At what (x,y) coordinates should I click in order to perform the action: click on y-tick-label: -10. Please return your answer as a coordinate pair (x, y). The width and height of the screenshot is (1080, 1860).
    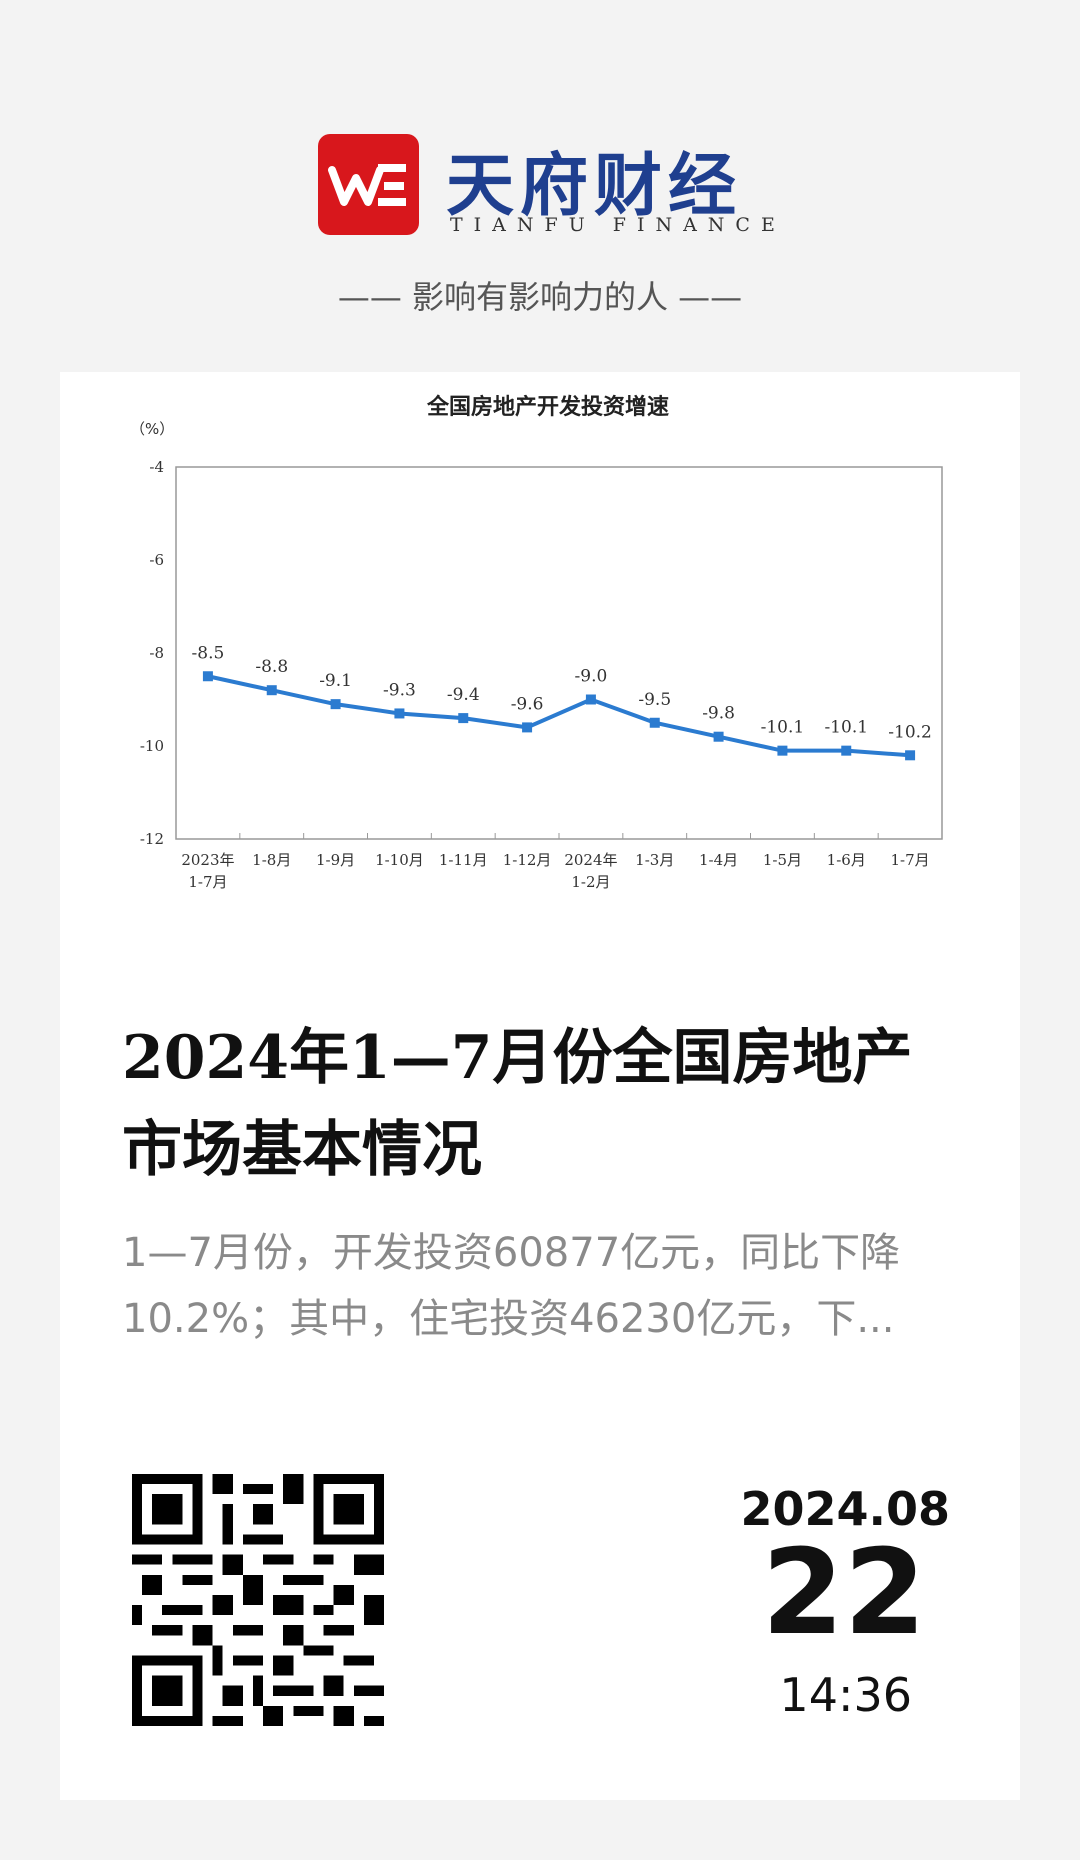
    Looking at the image, I should click on (152, 746).